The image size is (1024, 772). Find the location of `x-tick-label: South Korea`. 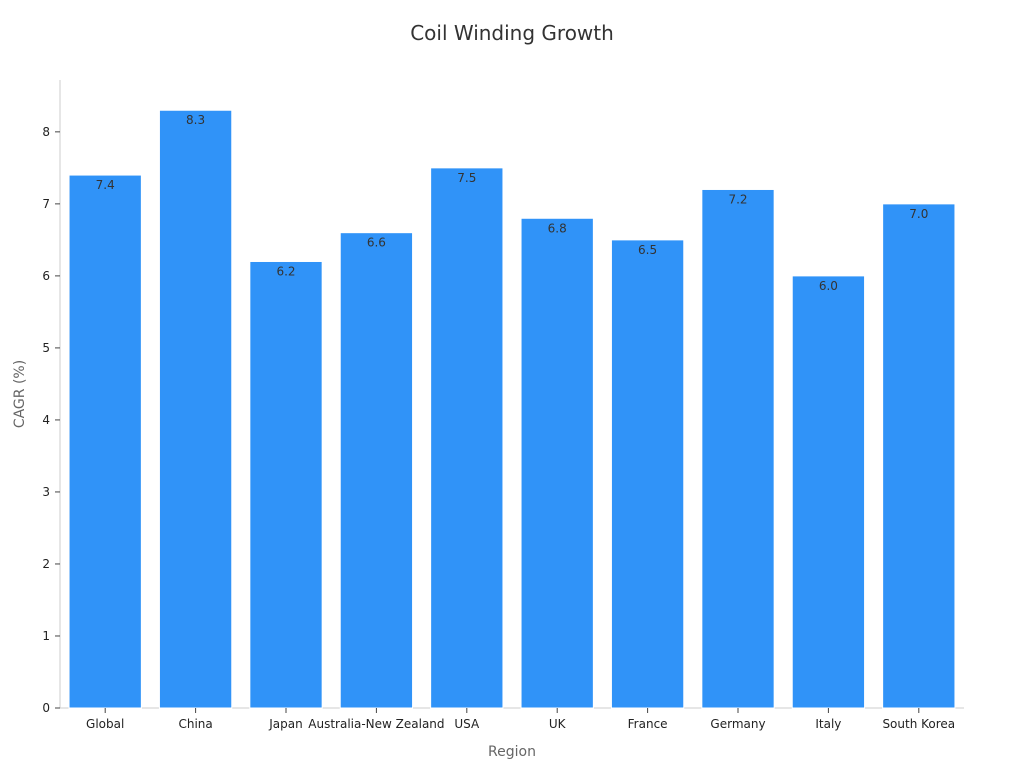

x-tick-label: South Korea is located at coordinates (918, 724).